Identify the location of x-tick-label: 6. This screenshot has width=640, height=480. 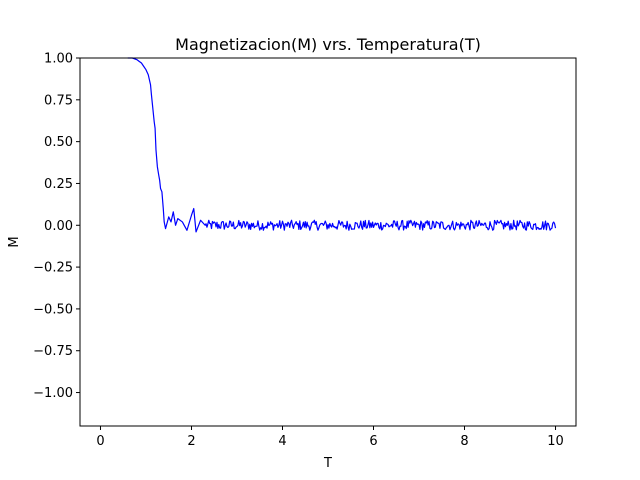
(373, 441).